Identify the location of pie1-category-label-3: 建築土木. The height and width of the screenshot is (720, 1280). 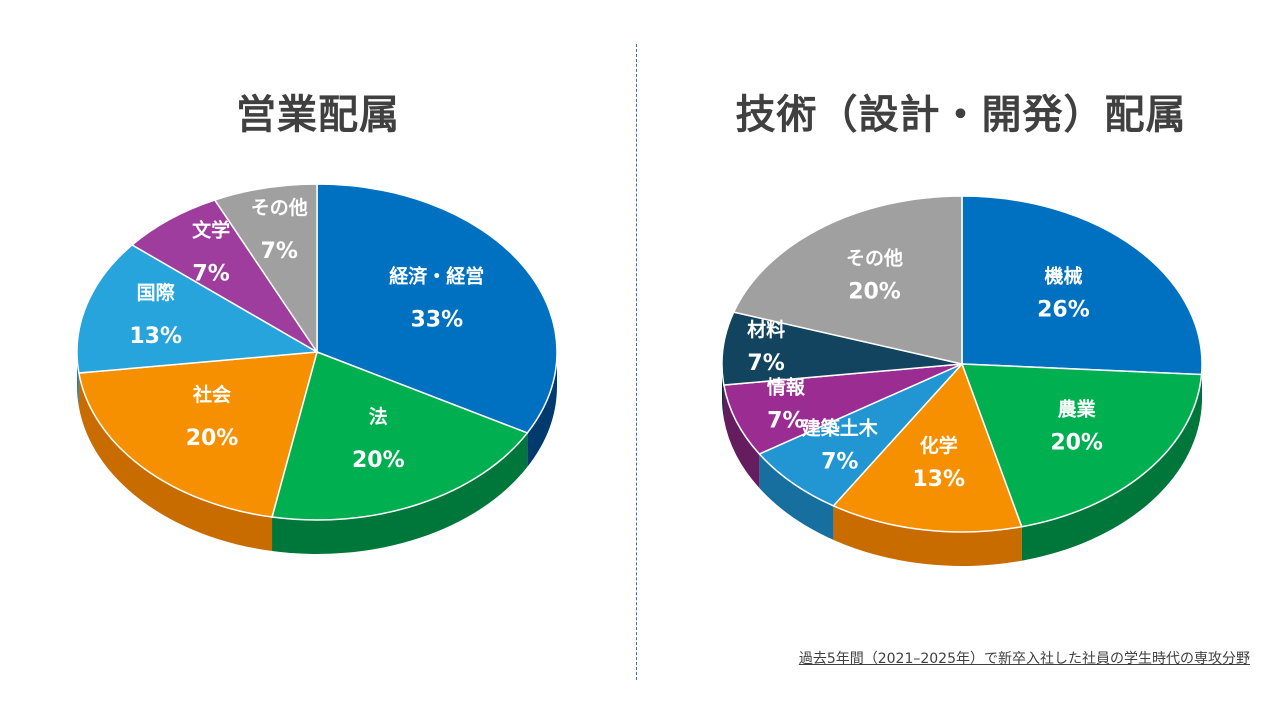
(840, 428).